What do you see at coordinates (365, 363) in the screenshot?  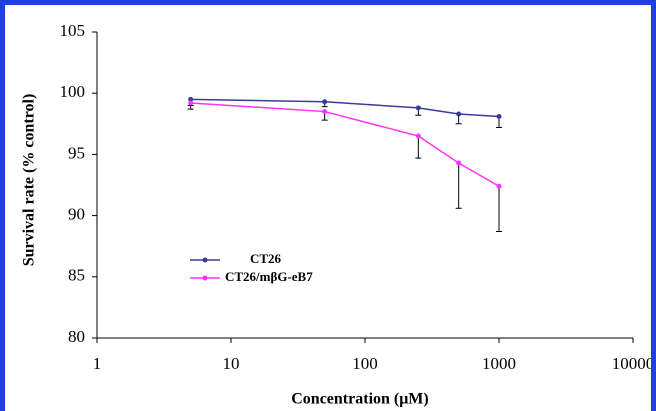 I see `x-tick-label: 100` at bounding box center [365, 363].